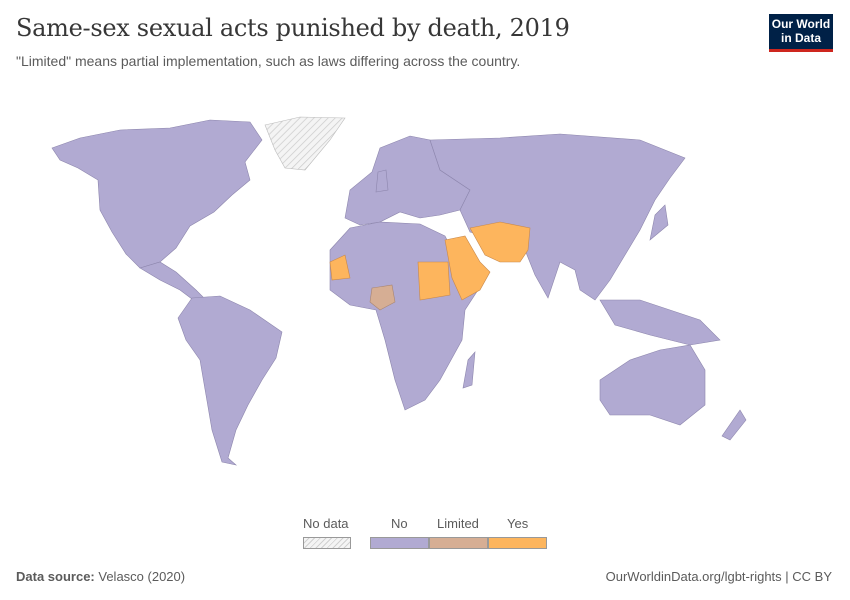 The height and width of the screenshot is (600, 850). What do you see at coordinates (467, 268) in the screenshot?
I see `region-arabia` at bounding box center [467, 268].